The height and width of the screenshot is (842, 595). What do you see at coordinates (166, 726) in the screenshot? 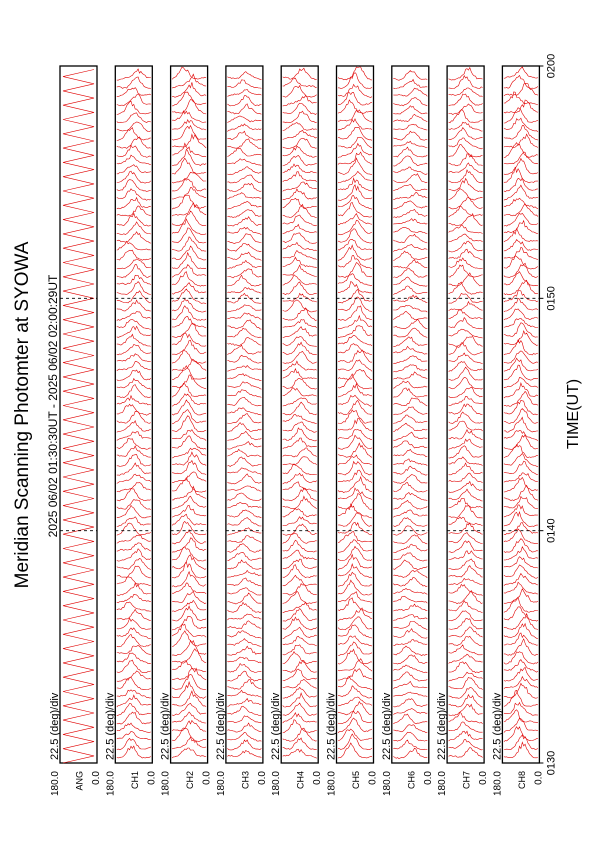
I see `scale-label: 22.5 (deg)/div` at bounding box center [166, 726].